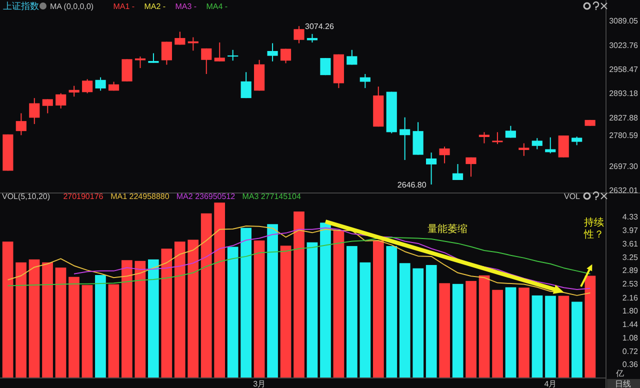  I want to click on x-tick-label: 4月, so click(550, 384).